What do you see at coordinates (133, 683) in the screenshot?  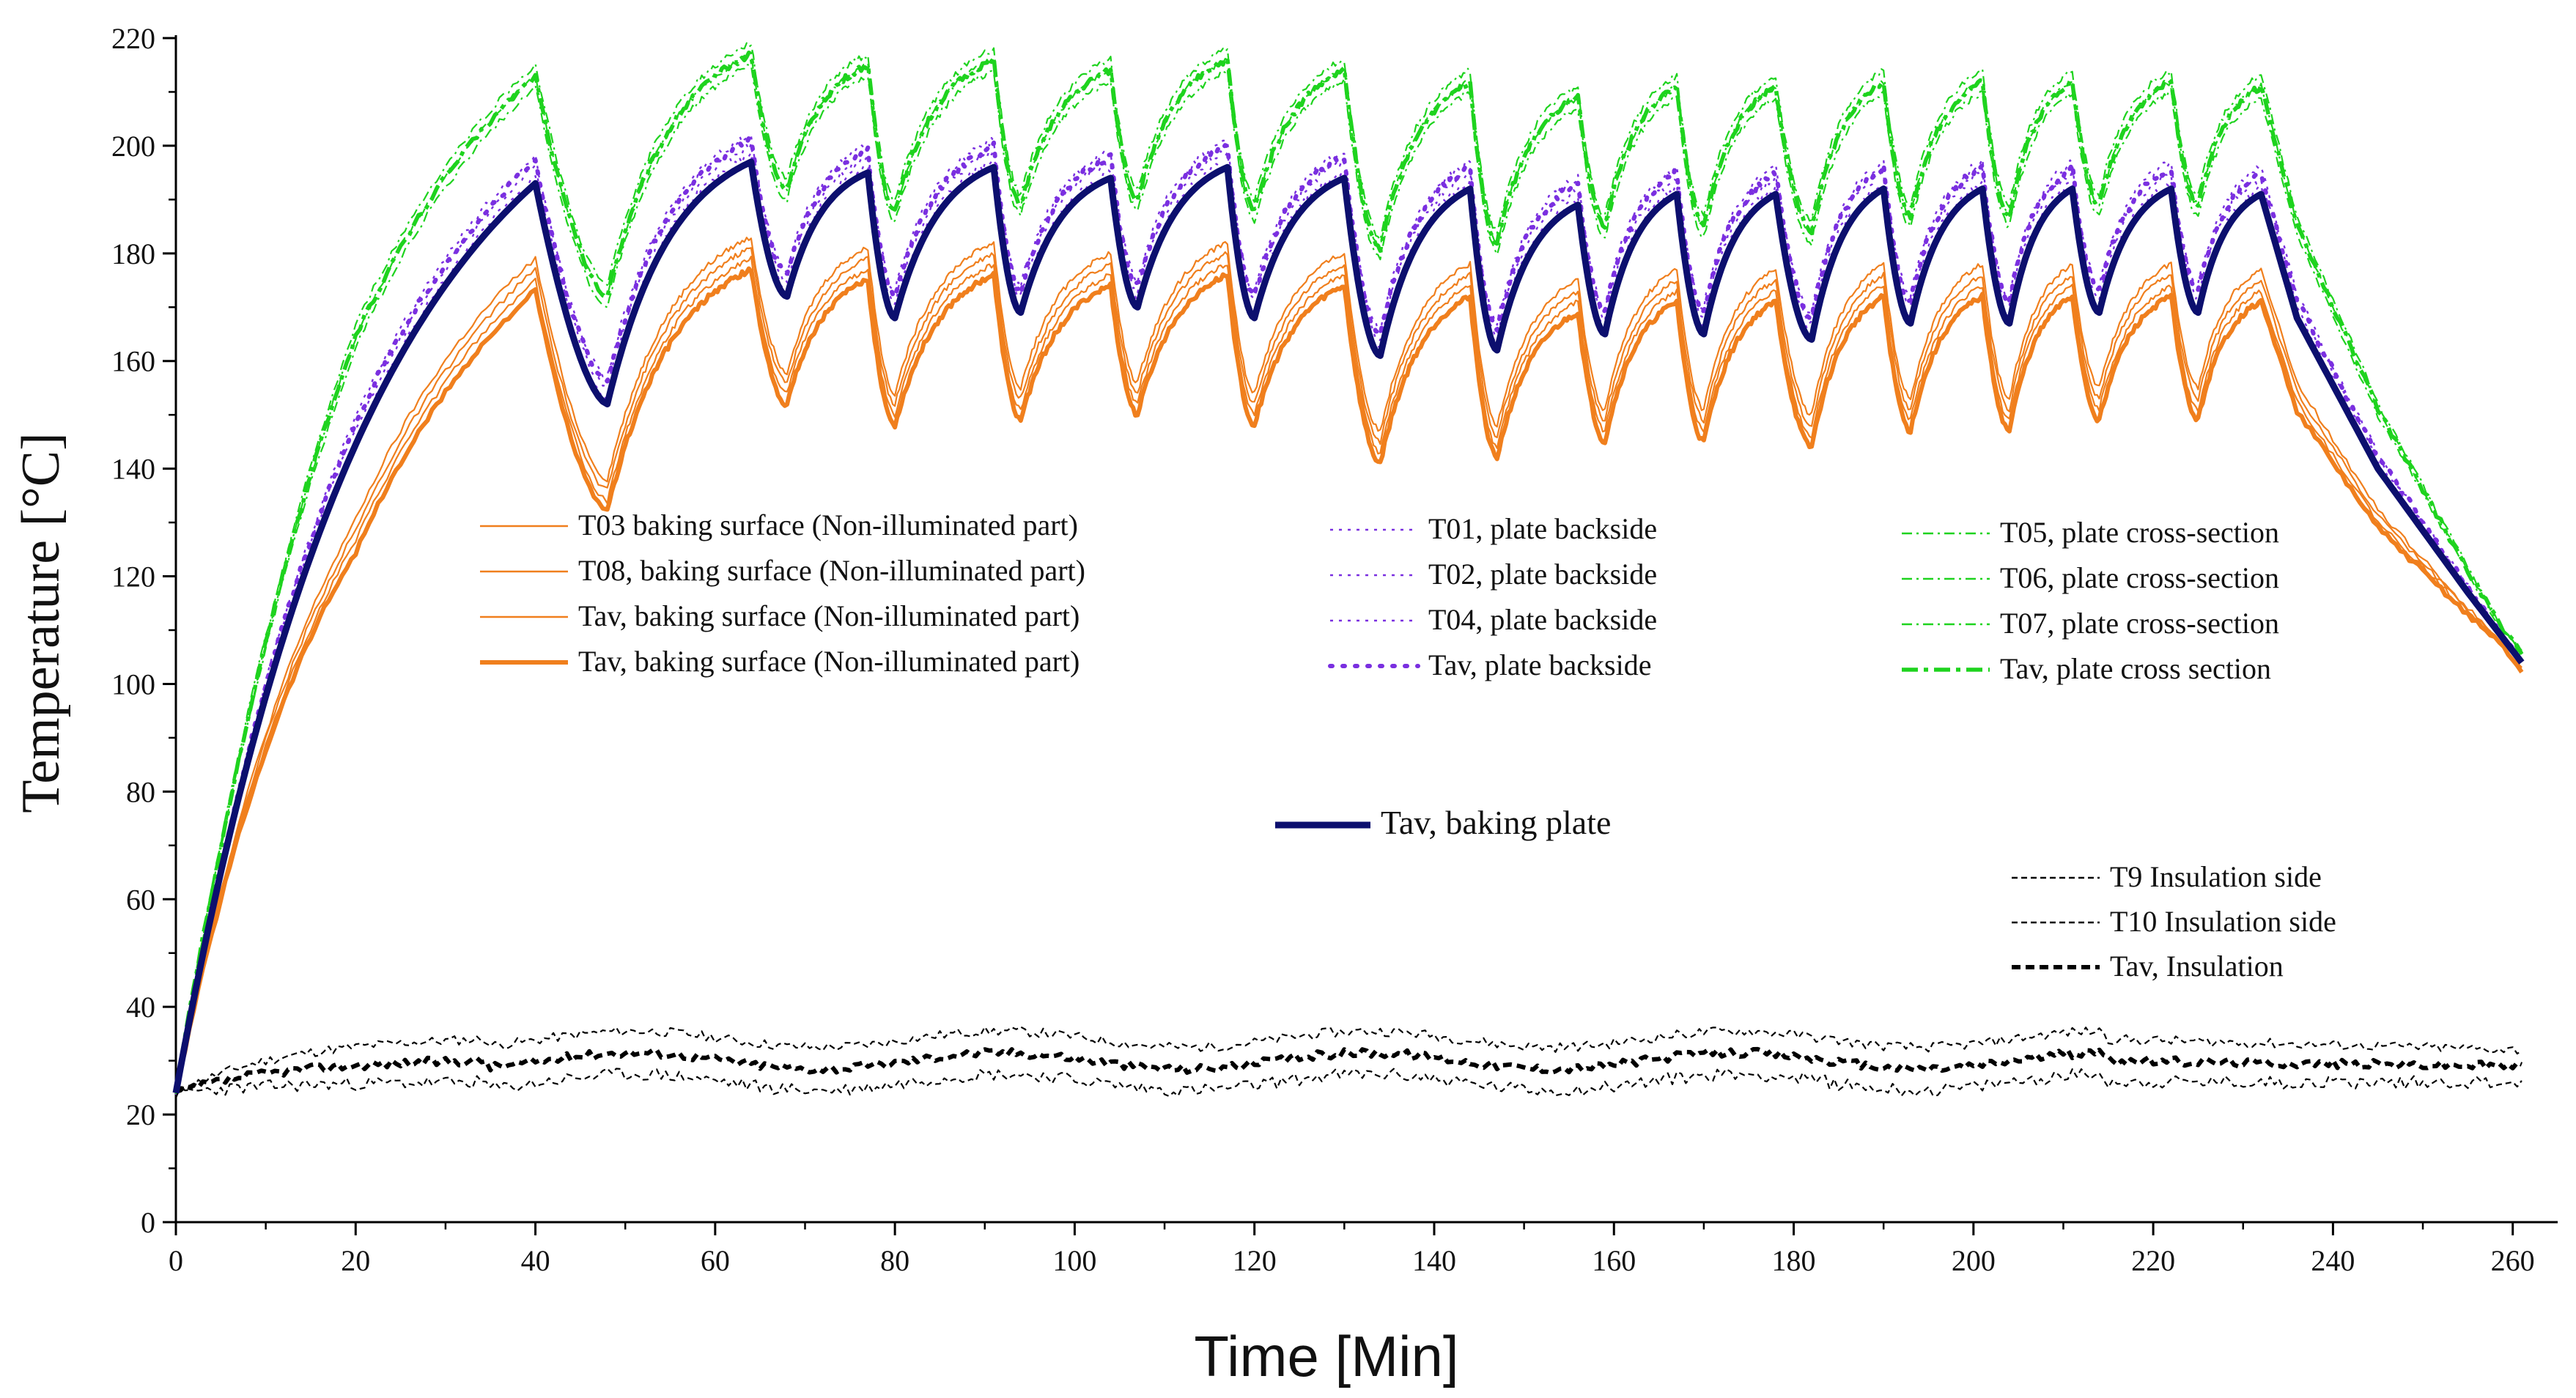 I see `y-tick-label: 100` at bounding box center [133, 683].